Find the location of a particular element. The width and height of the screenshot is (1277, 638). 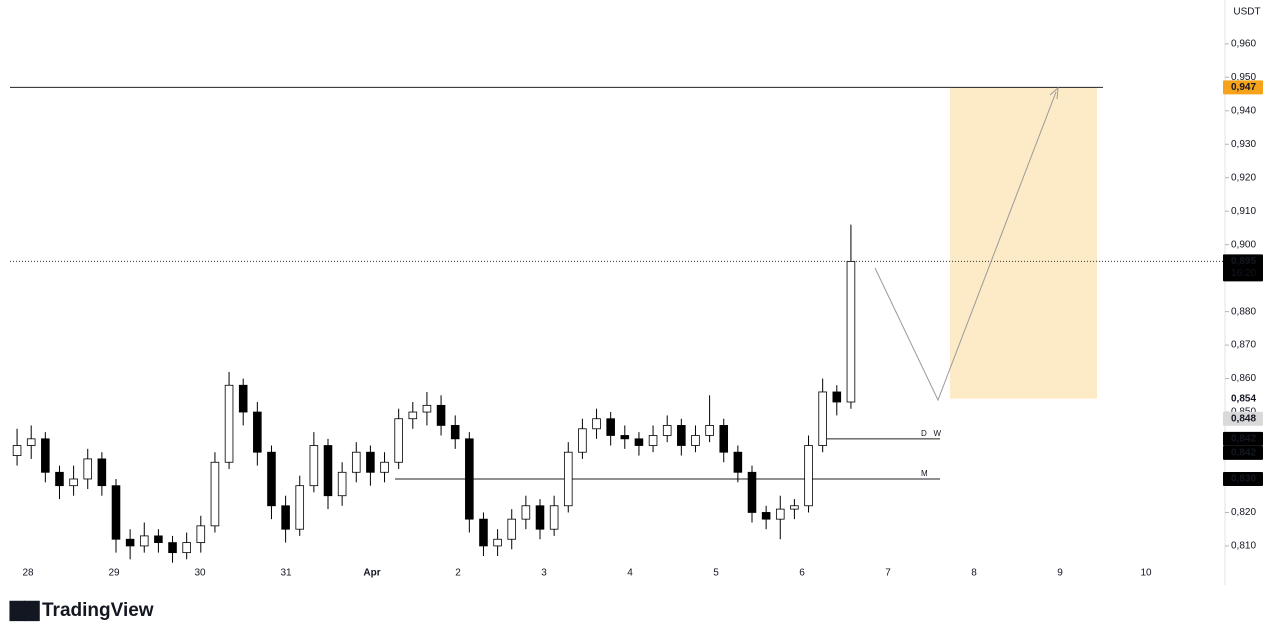

arrow-head is located at coordinates (1054, 93).